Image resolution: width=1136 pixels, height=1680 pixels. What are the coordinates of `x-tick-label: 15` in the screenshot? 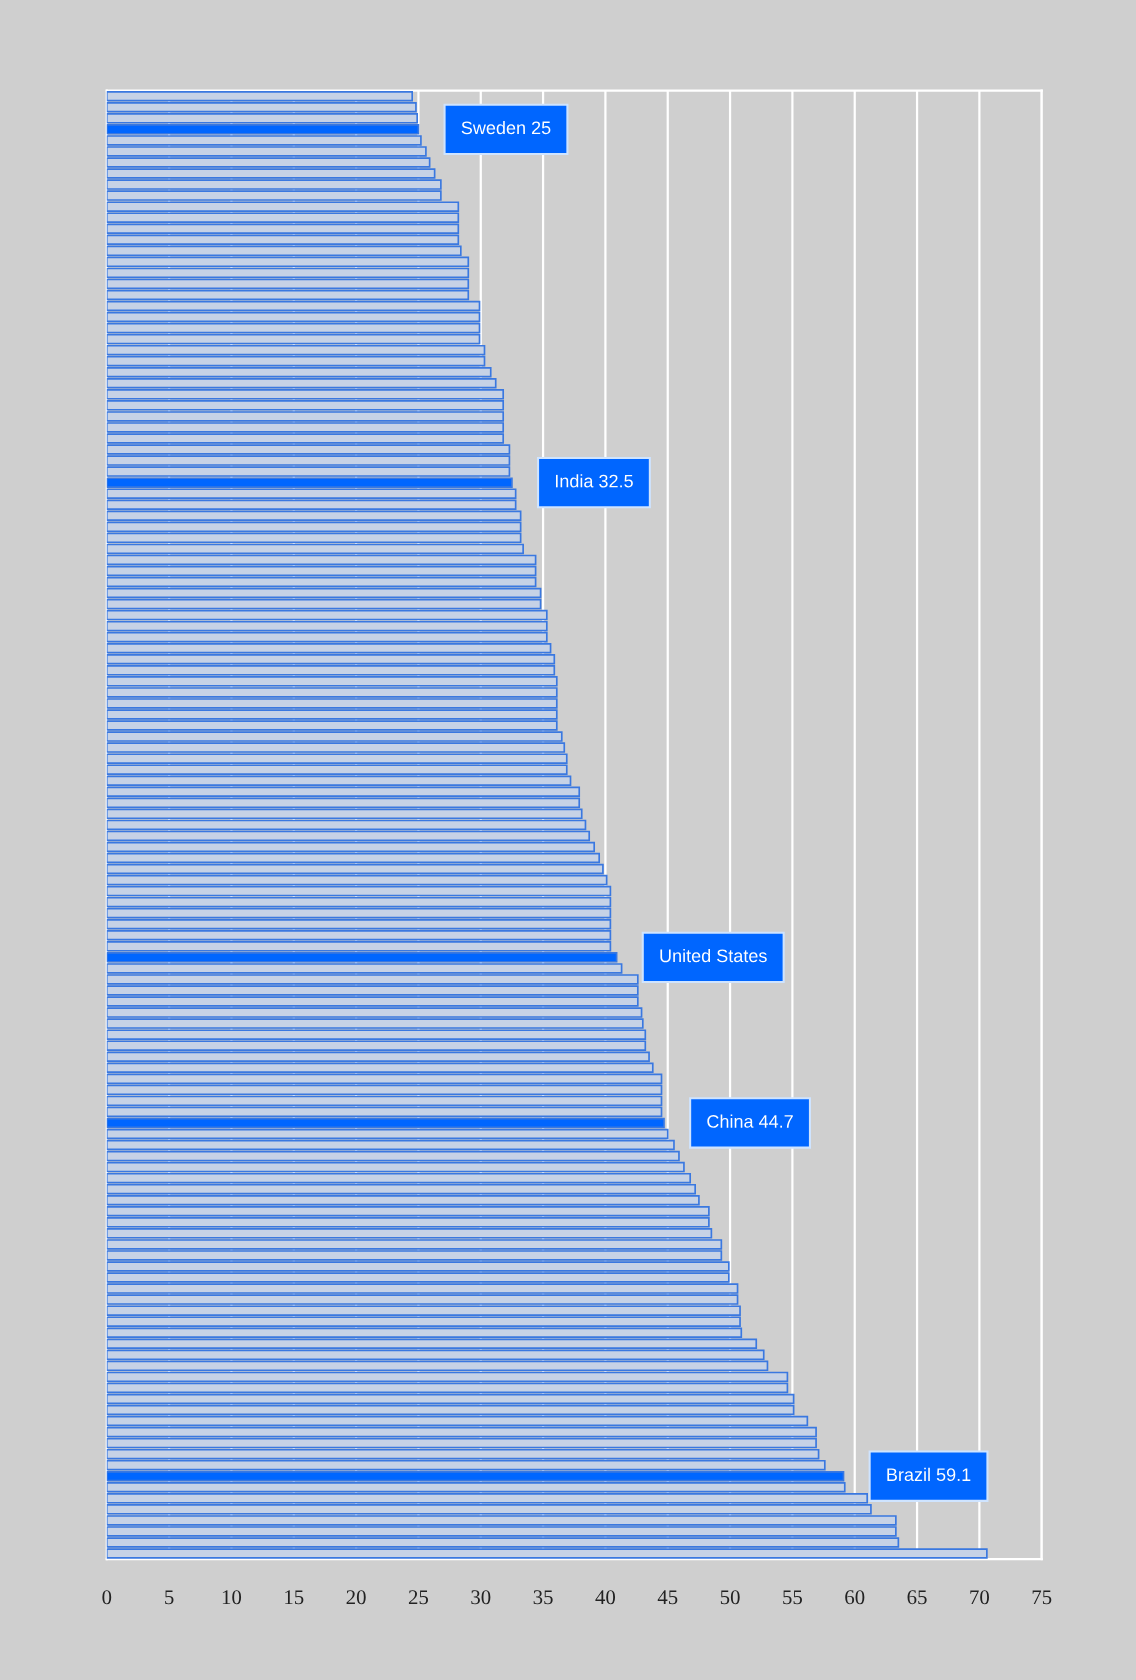 It's located at (294, 1597).